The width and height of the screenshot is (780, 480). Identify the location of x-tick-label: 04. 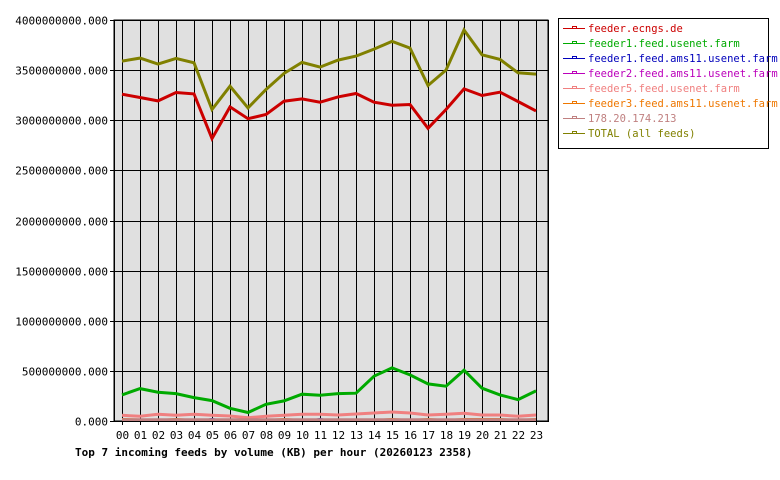
(195, 435).